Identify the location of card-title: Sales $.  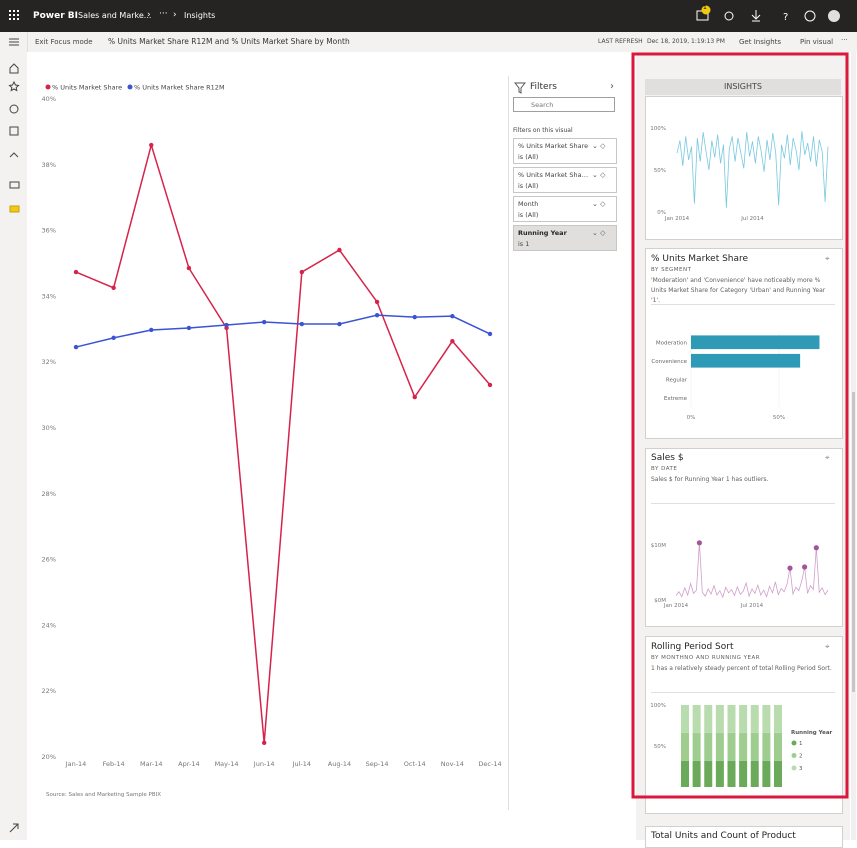
(667, 458).